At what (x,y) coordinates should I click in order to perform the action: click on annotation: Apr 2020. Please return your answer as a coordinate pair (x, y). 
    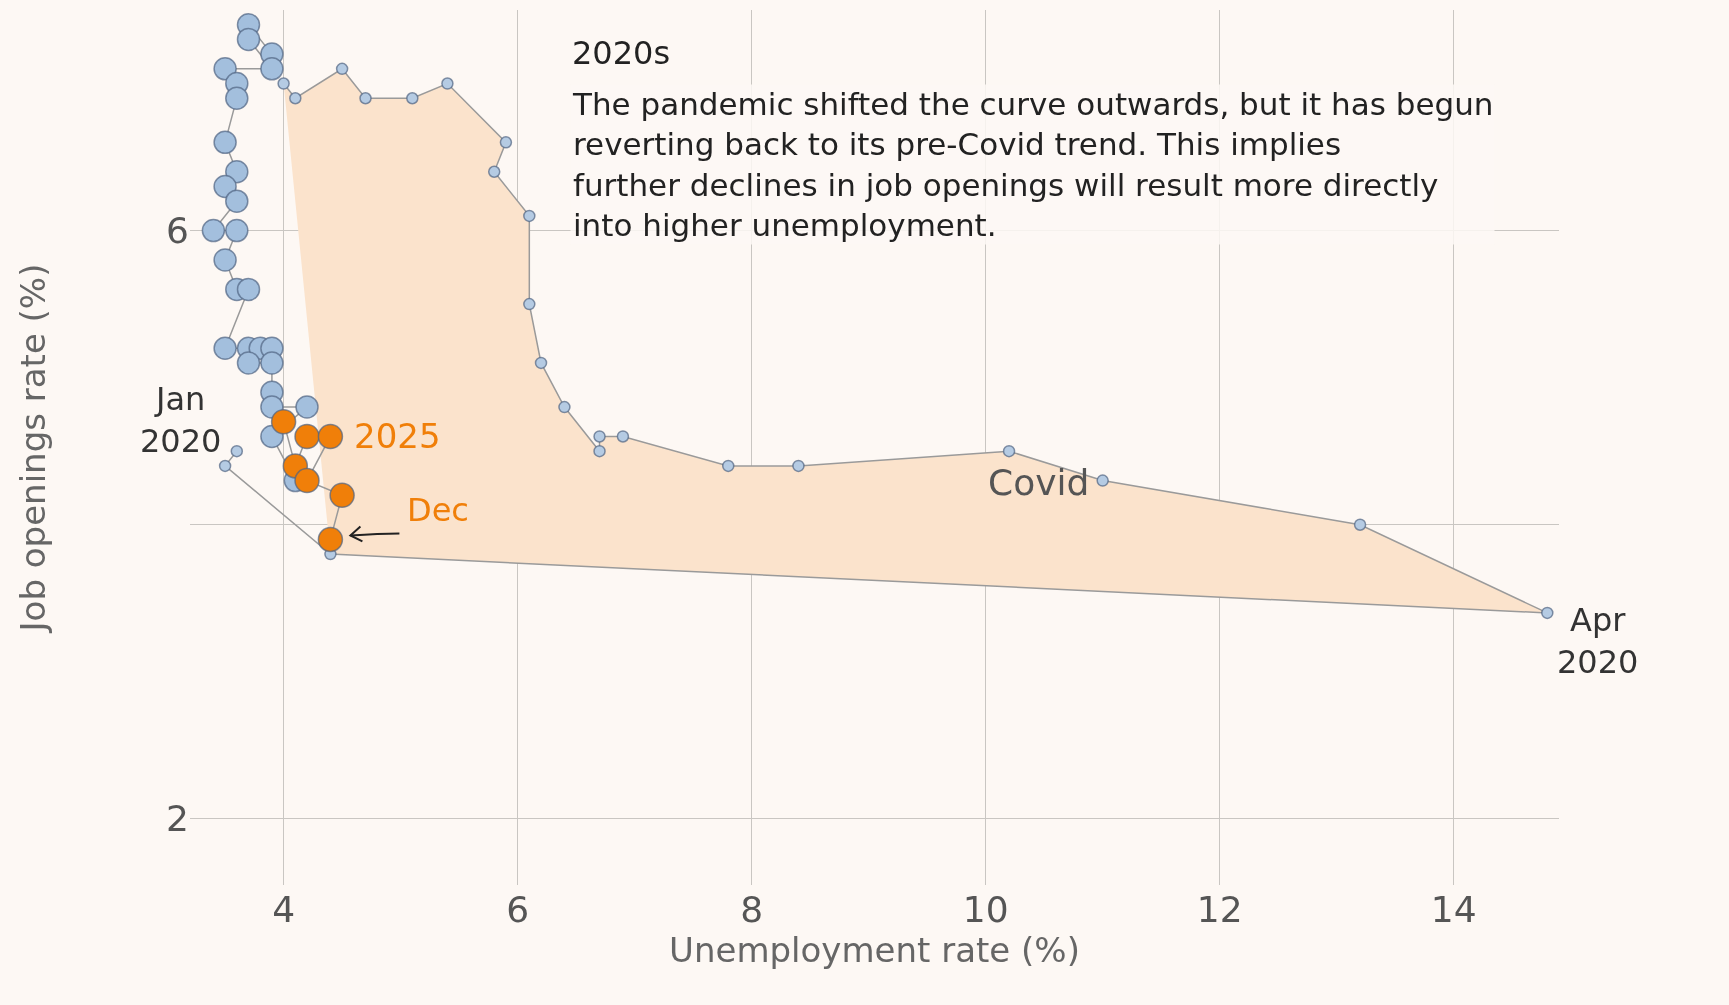
    Looking at the image, I should click on (1598, 641).